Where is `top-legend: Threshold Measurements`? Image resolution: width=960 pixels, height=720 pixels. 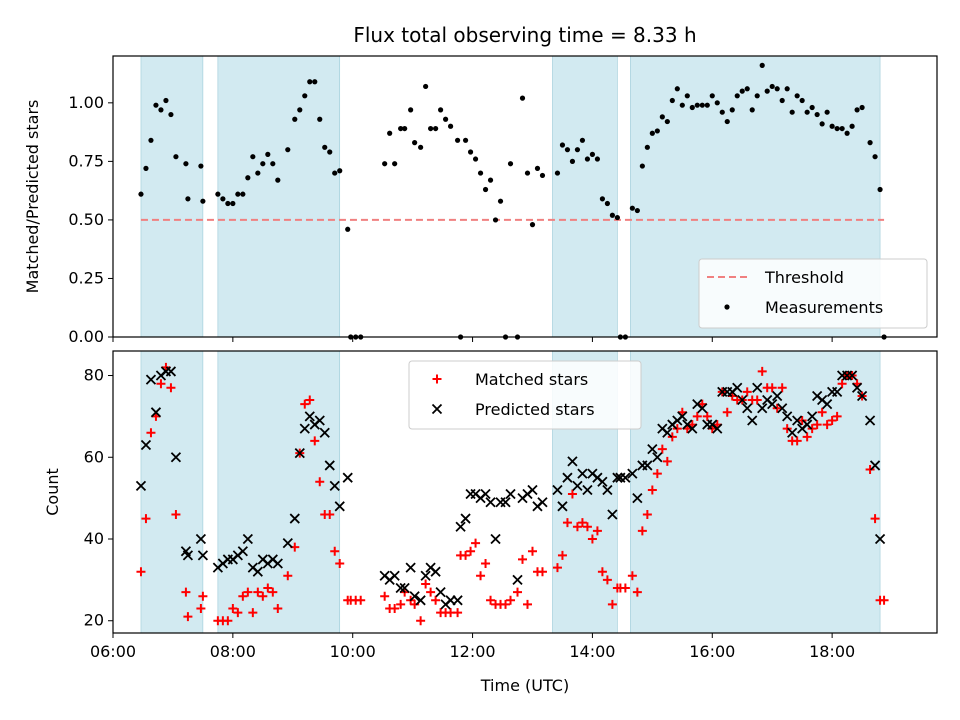
top-legend: Threshold Measurements is located at coordinates (813, 293).